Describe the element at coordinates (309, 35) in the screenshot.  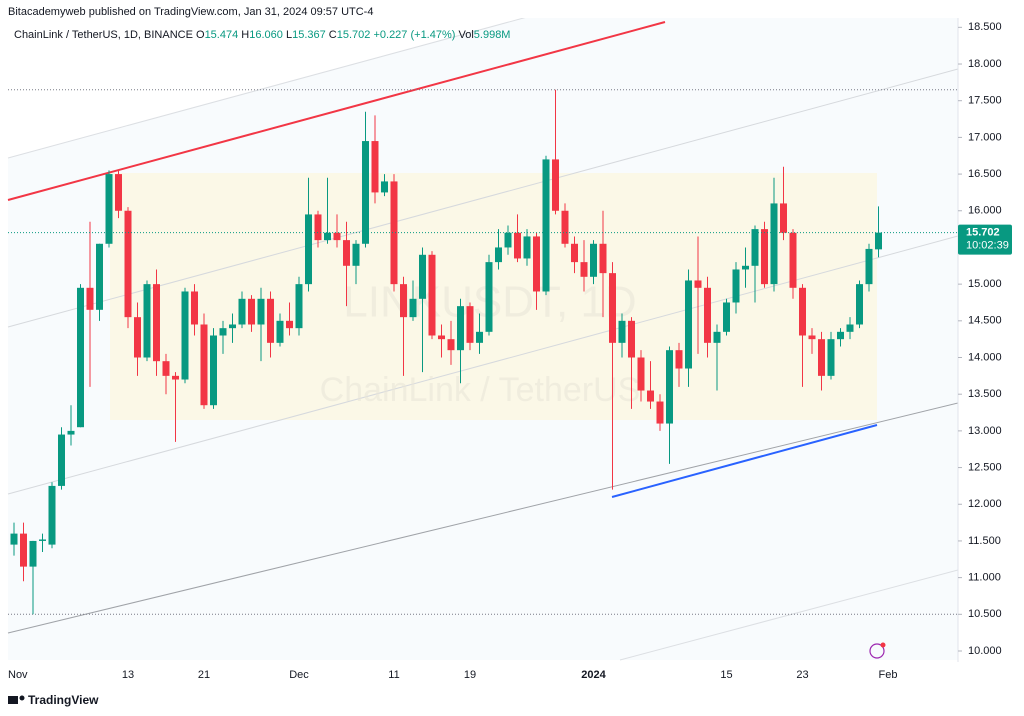
I see `legend-value: 15.367` at that location.